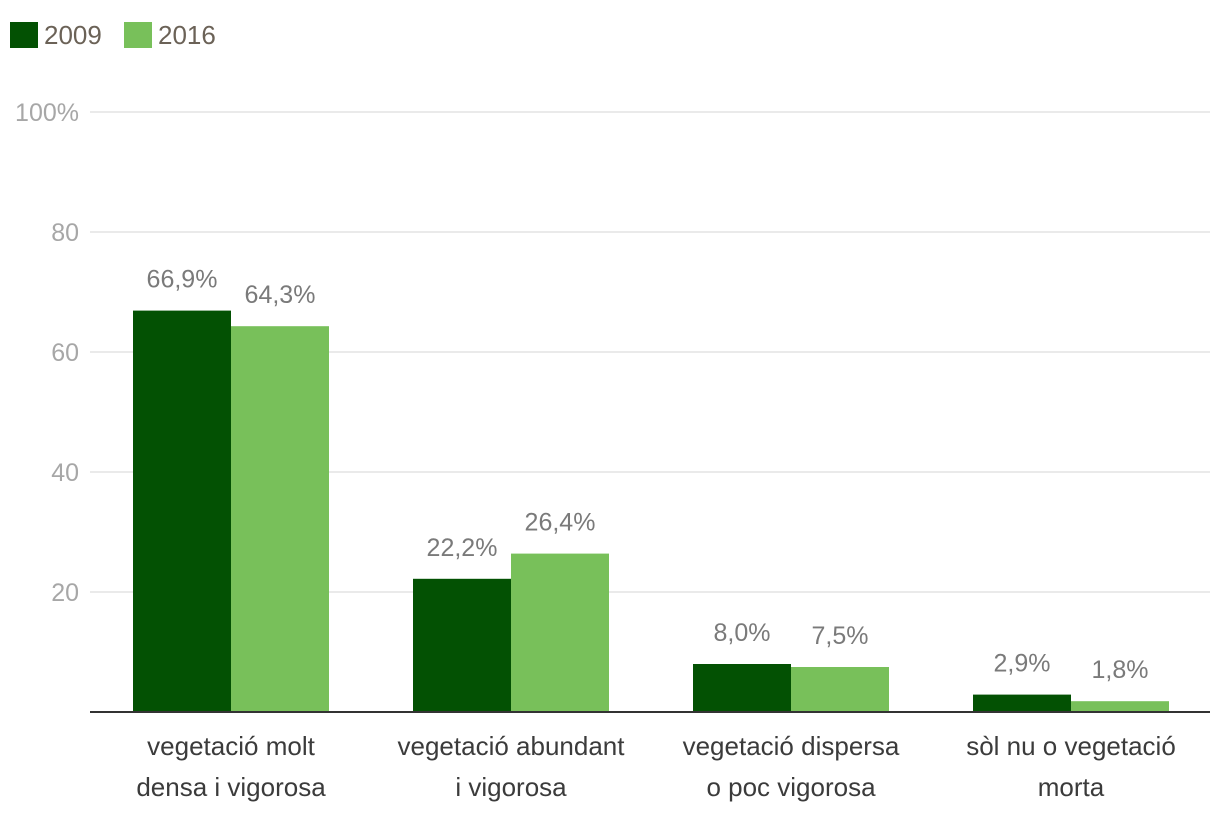  Describe the element at coordinates (1071, 766) in the screenshot. I see `category-label-4: sòl nu o vegetació morta` at that location.